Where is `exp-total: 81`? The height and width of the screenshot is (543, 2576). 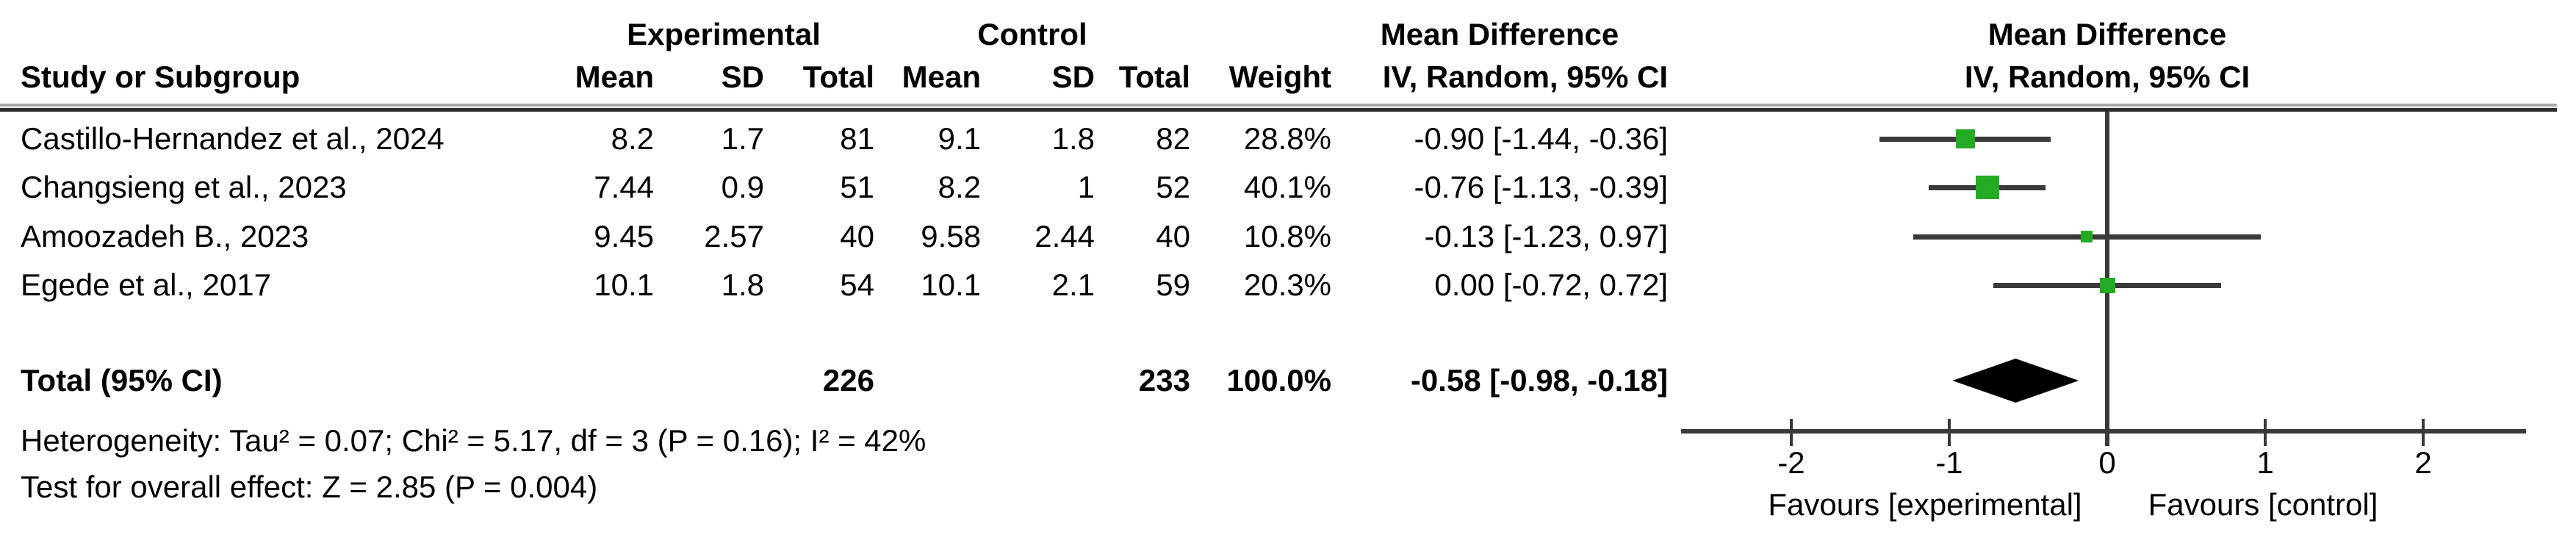 exp-total: 81 is located at coordinates (857, 138).